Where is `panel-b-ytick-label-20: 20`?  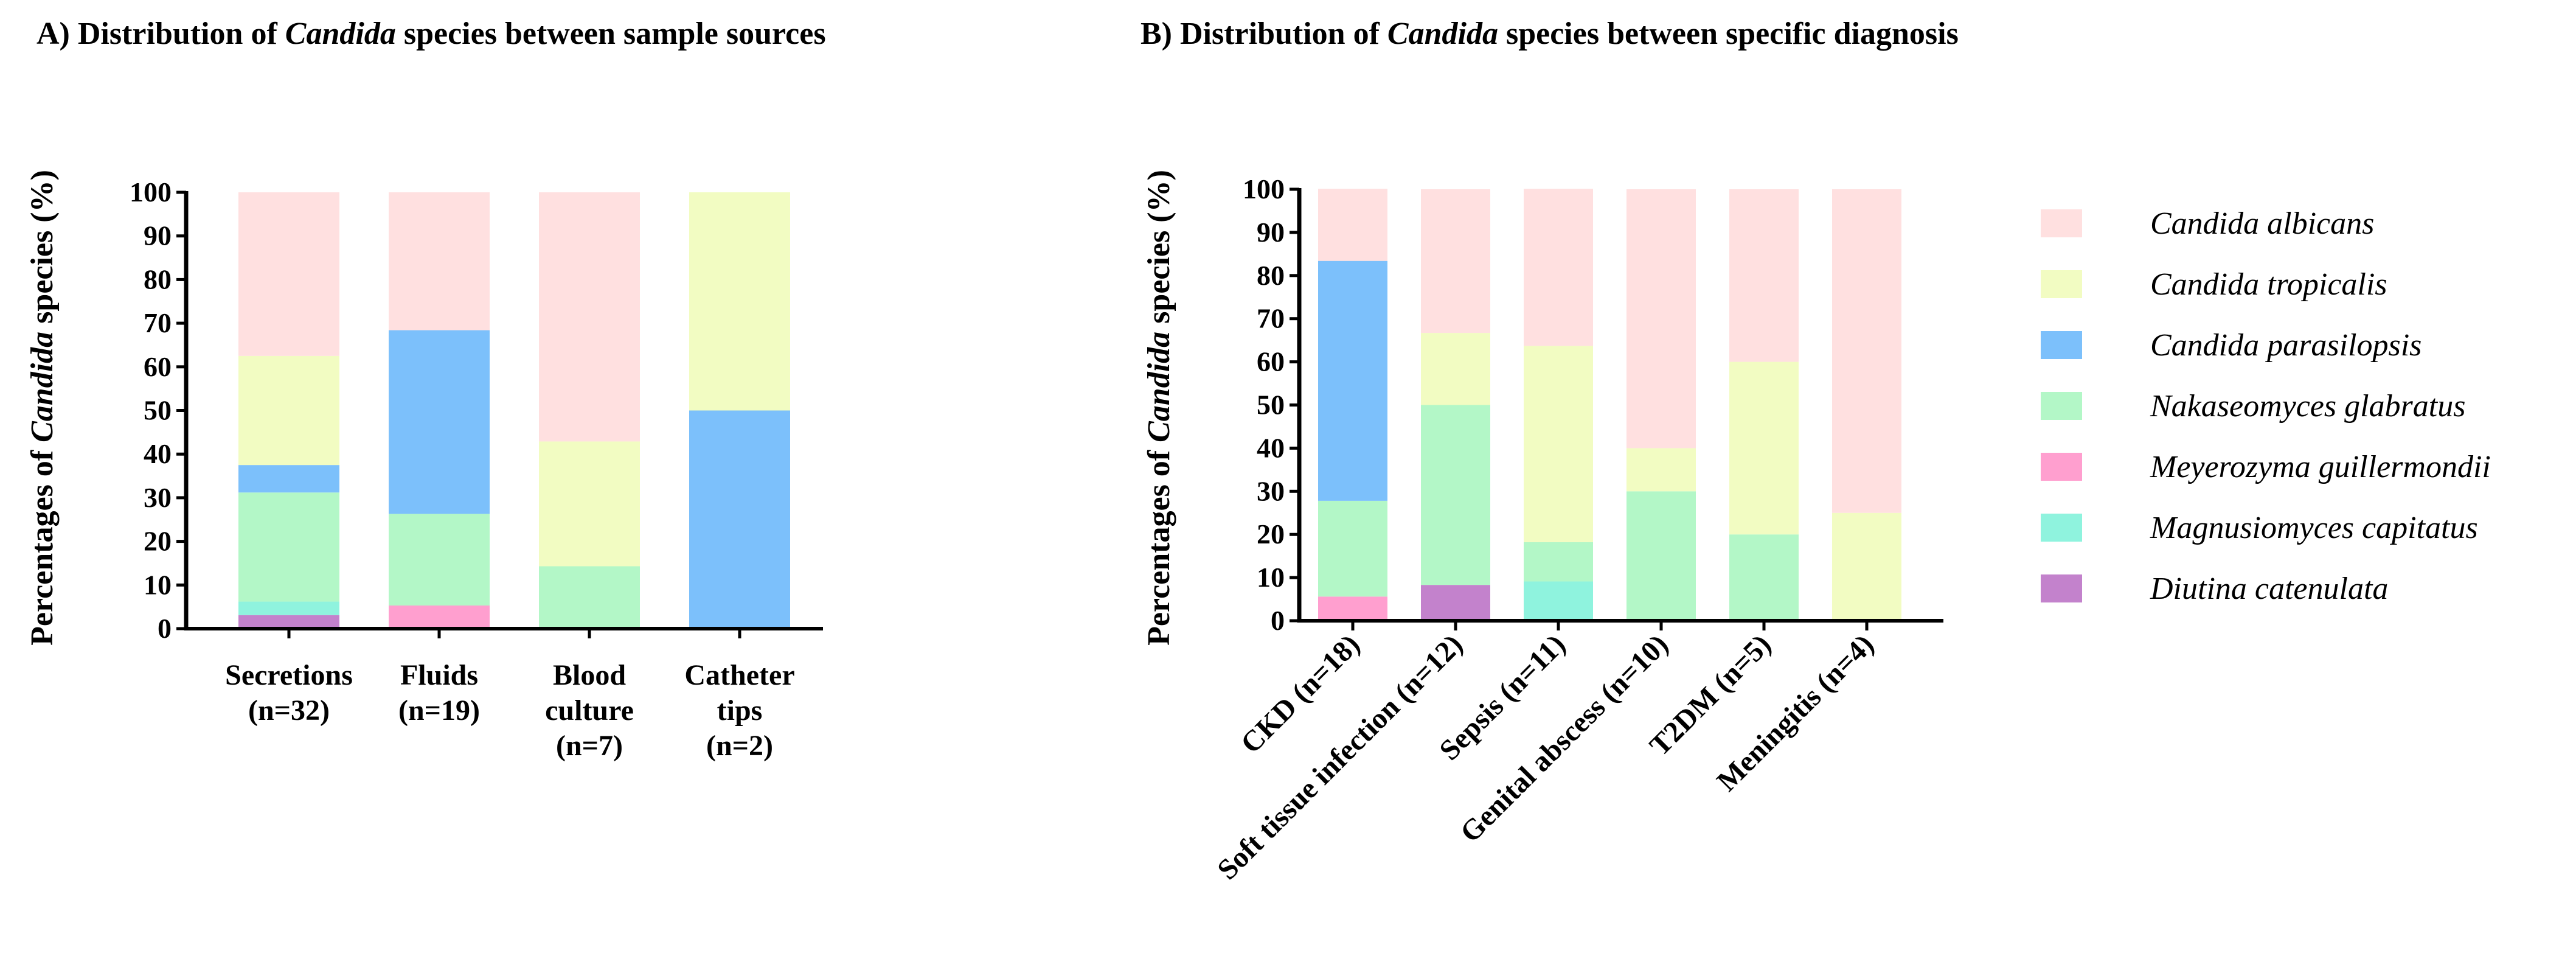
panel-b-ytick-label-20: 20 is located at coordinates (1271, 534).